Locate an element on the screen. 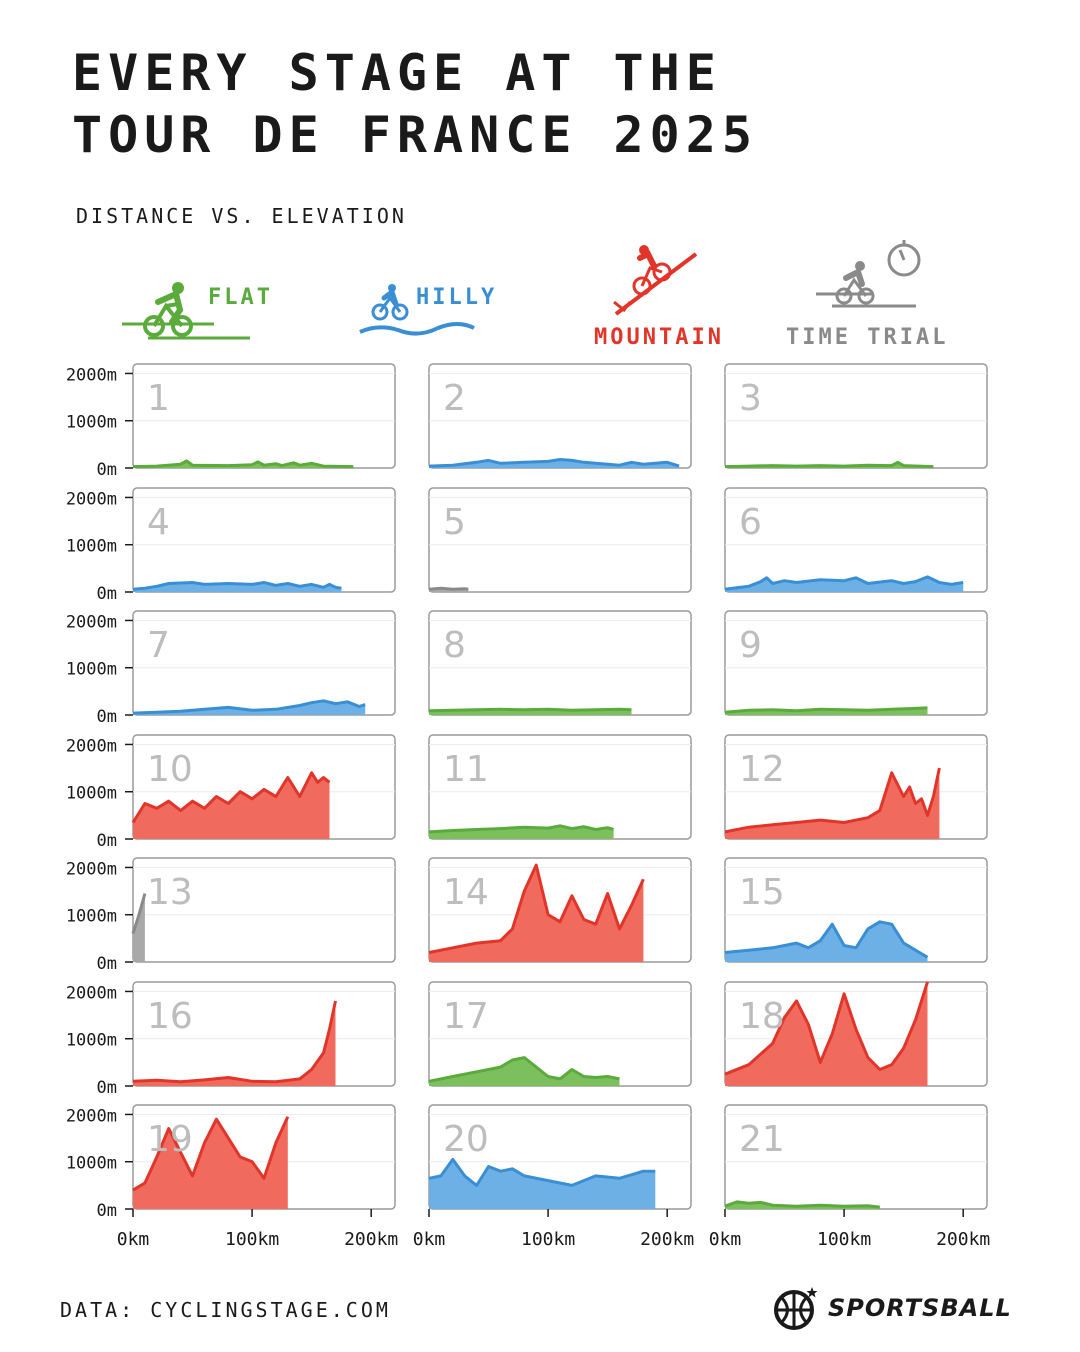 The width and height of the screenshot is (1080, 1352). stage-number: 11 is located at coordinates (466, 769).